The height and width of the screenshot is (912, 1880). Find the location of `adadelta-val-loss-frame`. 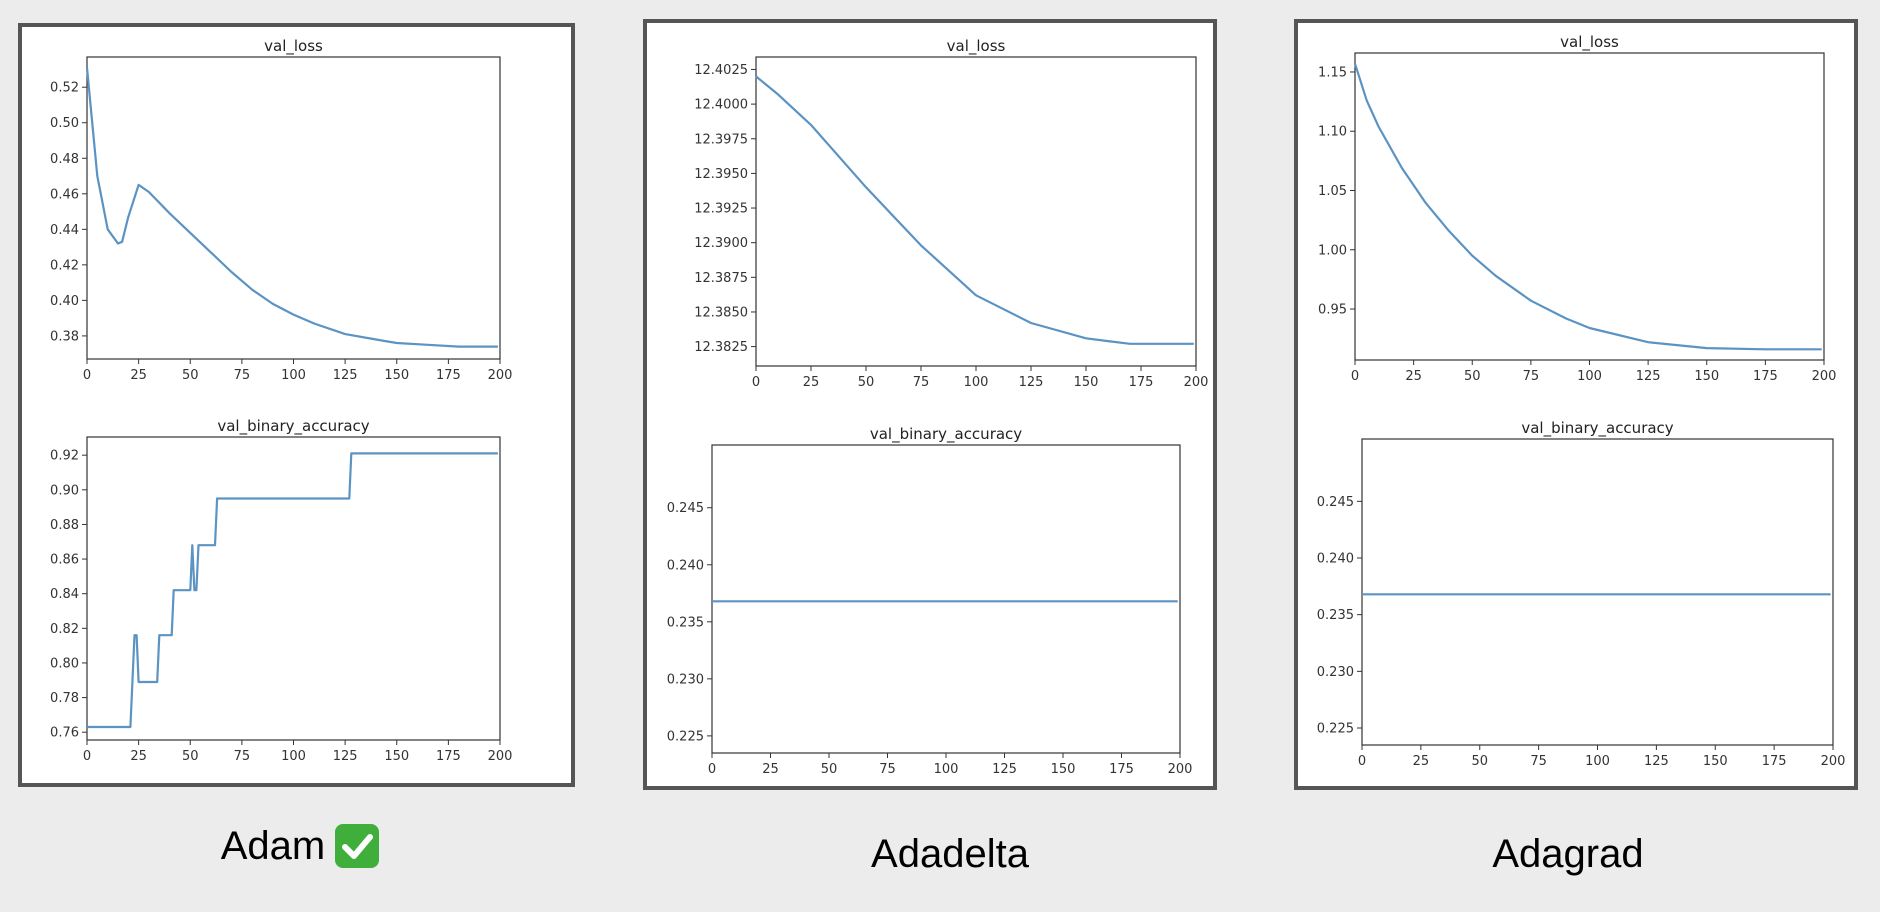

adadelta-val-loss-frame is located at coordinates (976, 211).